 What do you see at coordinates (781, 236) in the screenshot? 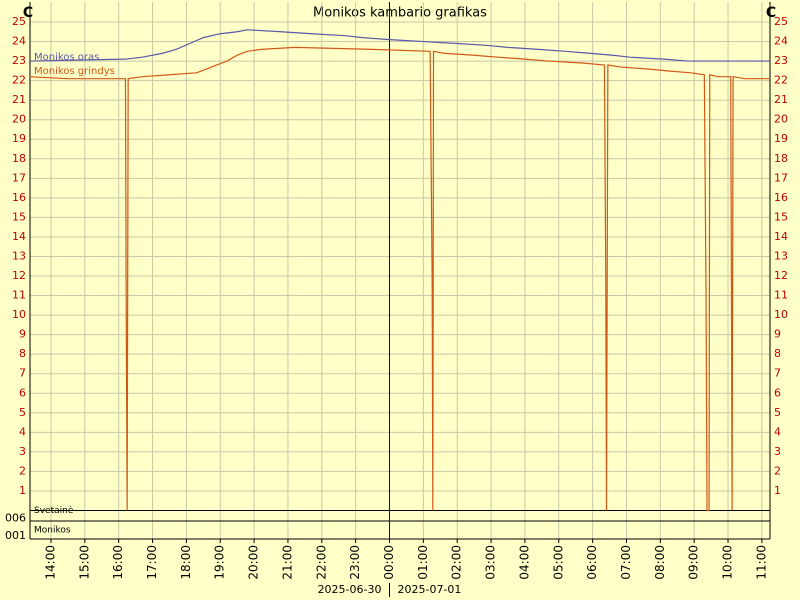
I see `y2-tick-label: 14` at bounding box center [781, 236].